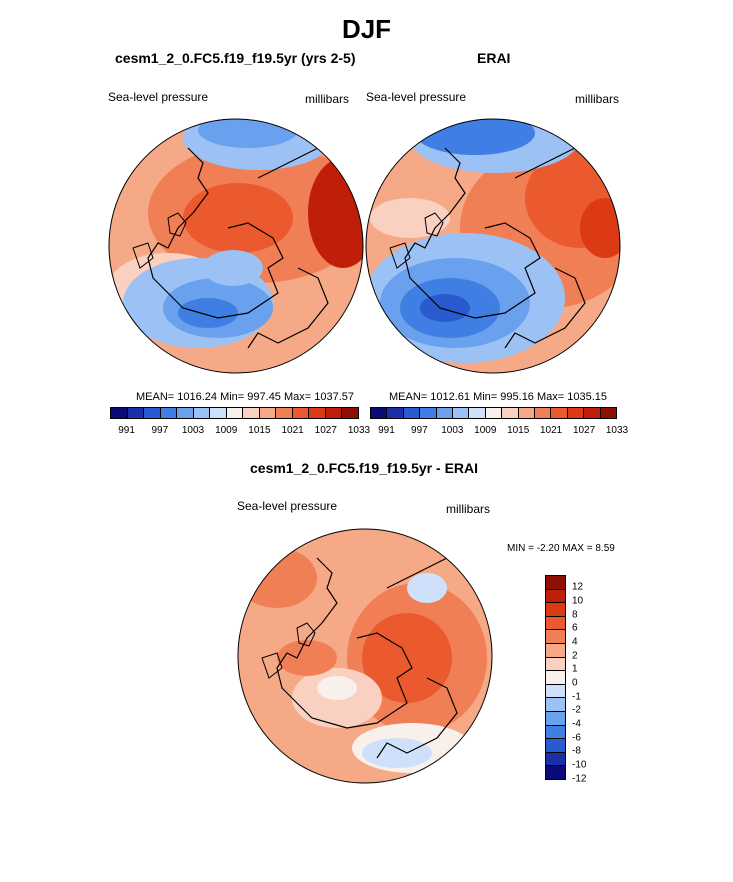  Describe the element at coordinates (158, 97) in the screenshot. I see `panel1-variable: Sea-level pressure` at that location.